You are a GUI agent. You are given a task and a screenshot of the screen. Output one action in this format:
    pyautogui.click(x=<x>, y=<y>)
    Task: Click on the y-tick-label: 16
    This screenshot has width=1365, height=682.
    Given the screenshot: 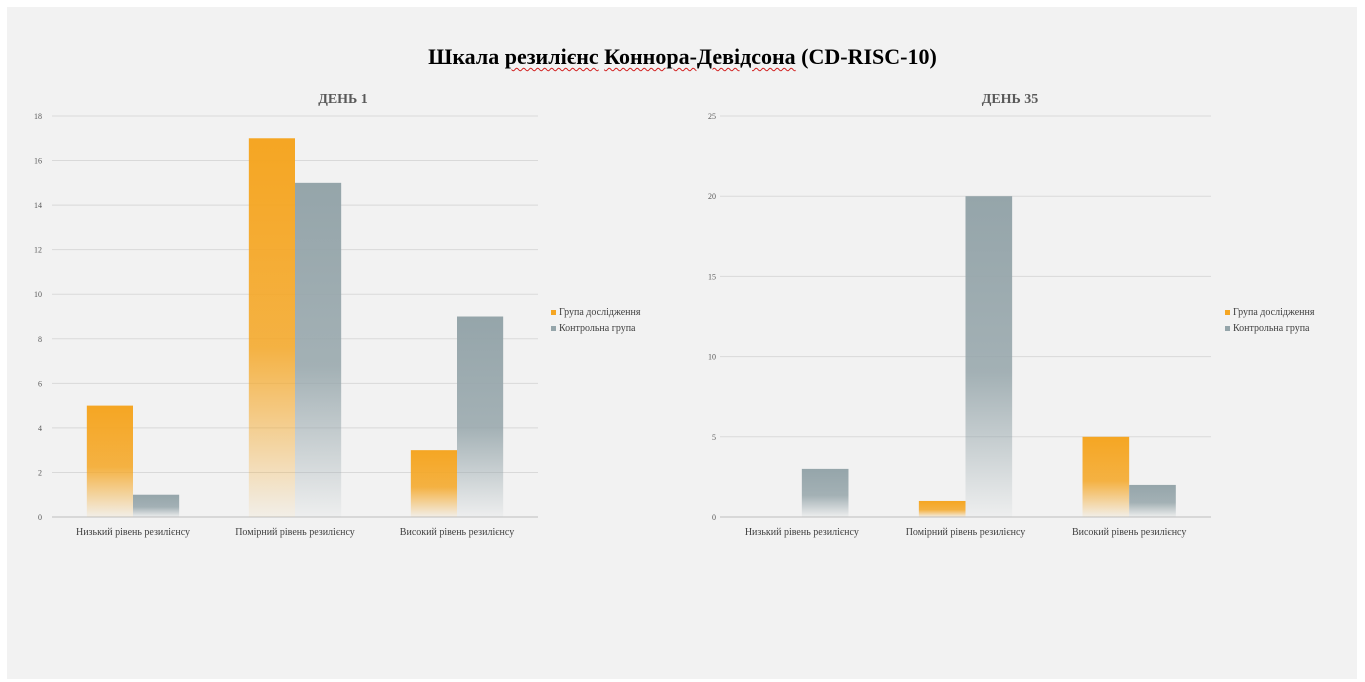 What is the action you would take?
    pyautogui.click(x=38, y=161)
    